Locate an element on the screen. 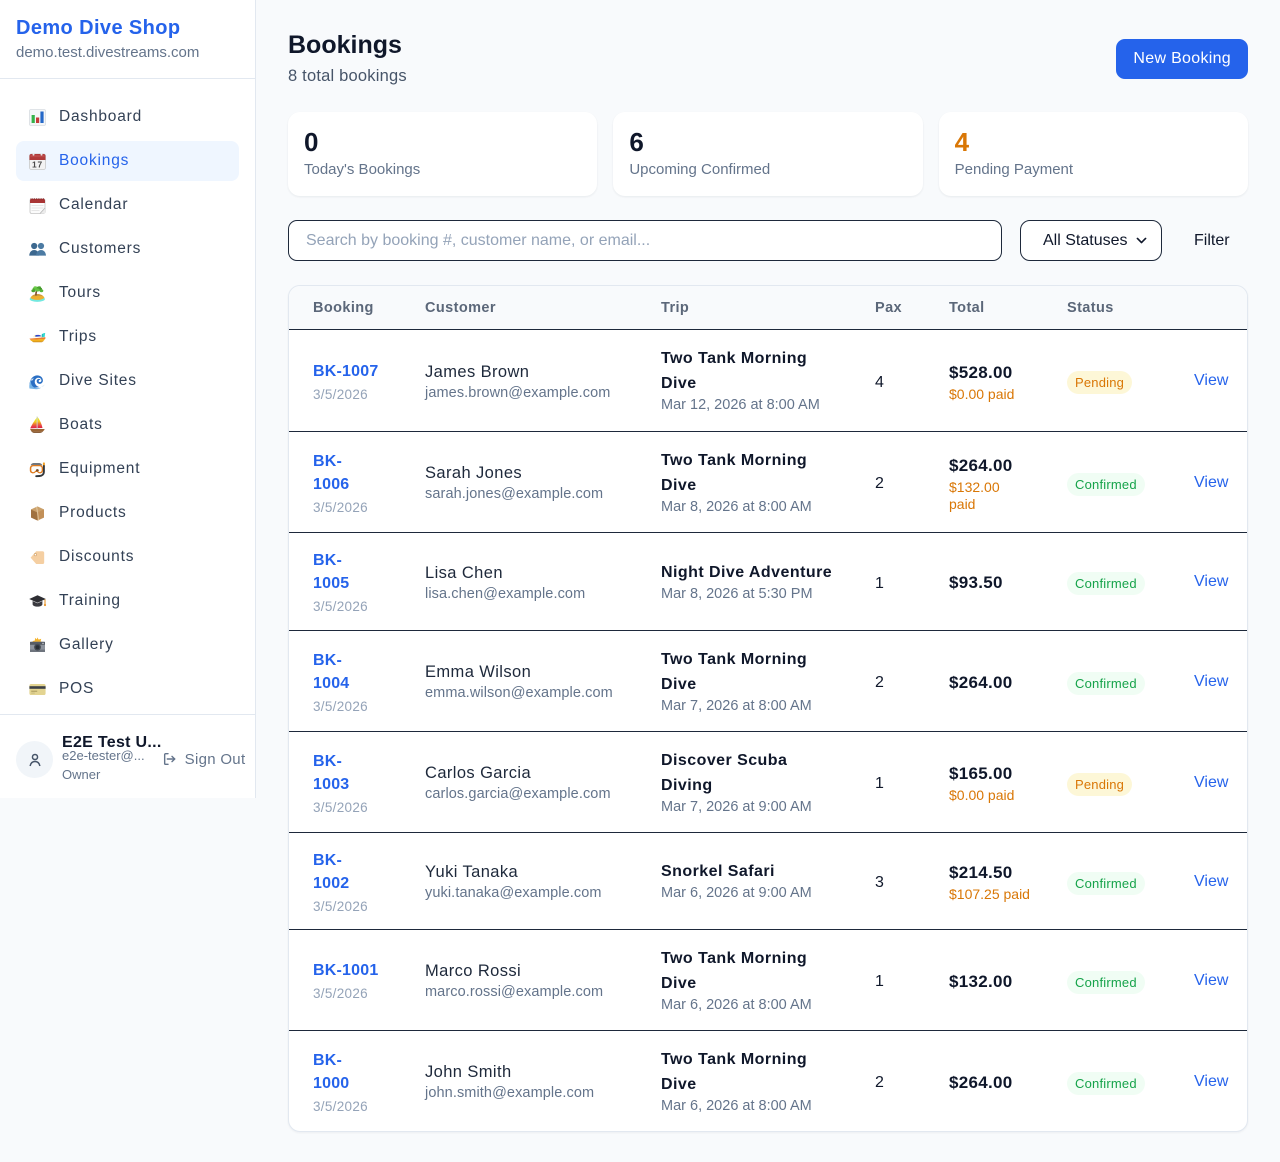 Image resolution: width=1280 pixels, height=1162 pixels. svg-text: 17 is located at coordinates (37, 164).